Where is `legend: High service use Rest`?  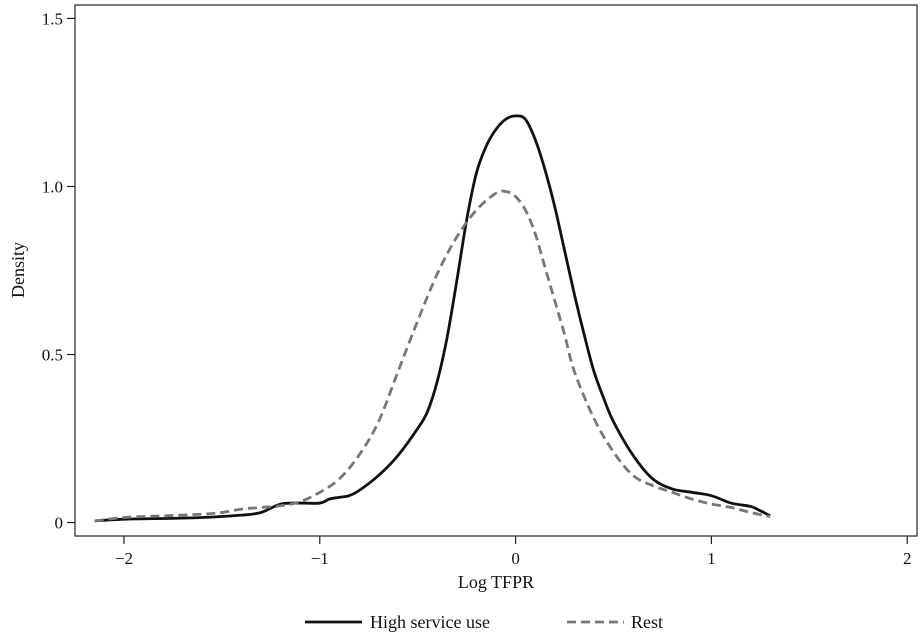
legend: High service use Rest is located at coordinates (484, 622).